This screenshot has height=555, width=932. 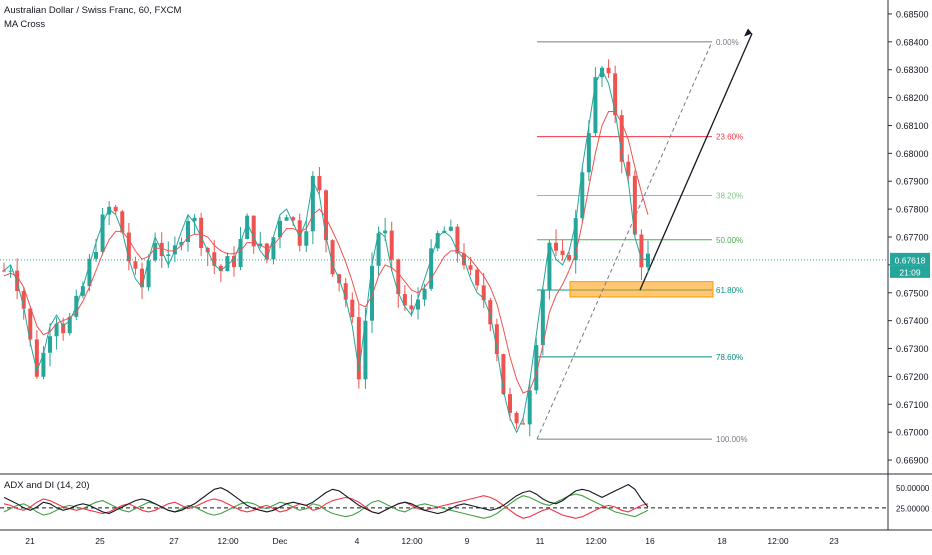 I want to click on fib-level-label: 38.20%, so click(x=729, y=195).